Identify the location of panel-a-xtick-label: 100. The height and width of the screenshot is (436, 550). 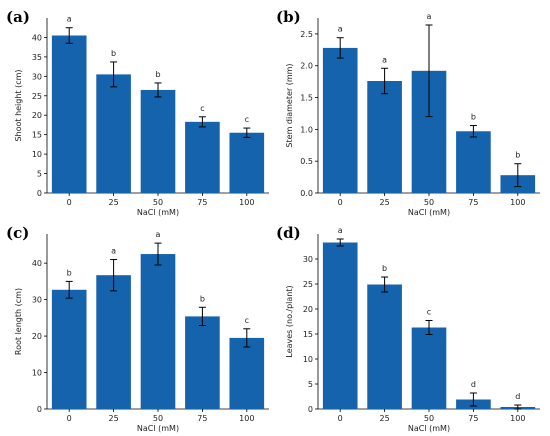
(246, 202).